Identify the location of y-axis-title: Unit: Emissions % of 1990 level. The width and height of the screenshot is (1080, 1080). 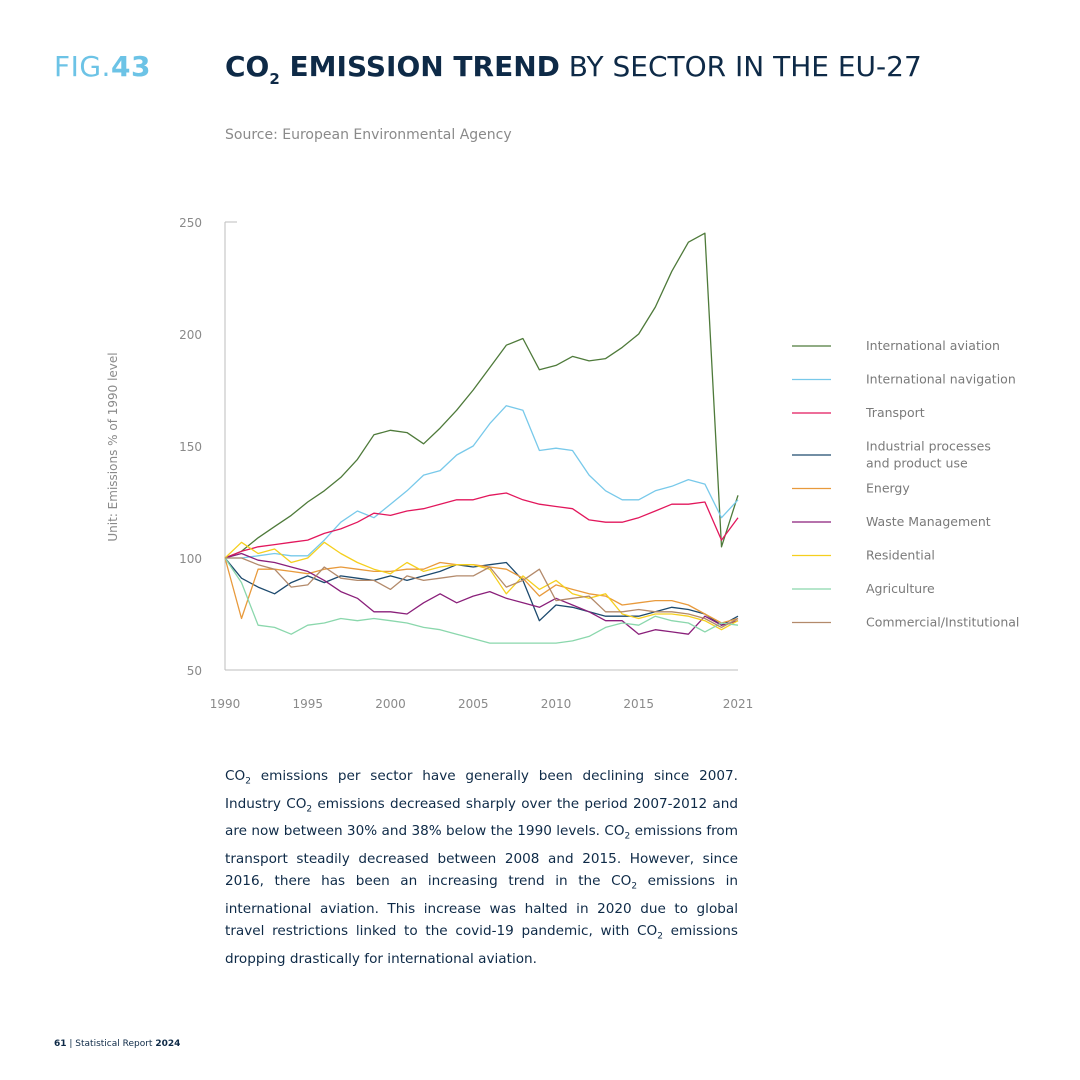
(113, 446).